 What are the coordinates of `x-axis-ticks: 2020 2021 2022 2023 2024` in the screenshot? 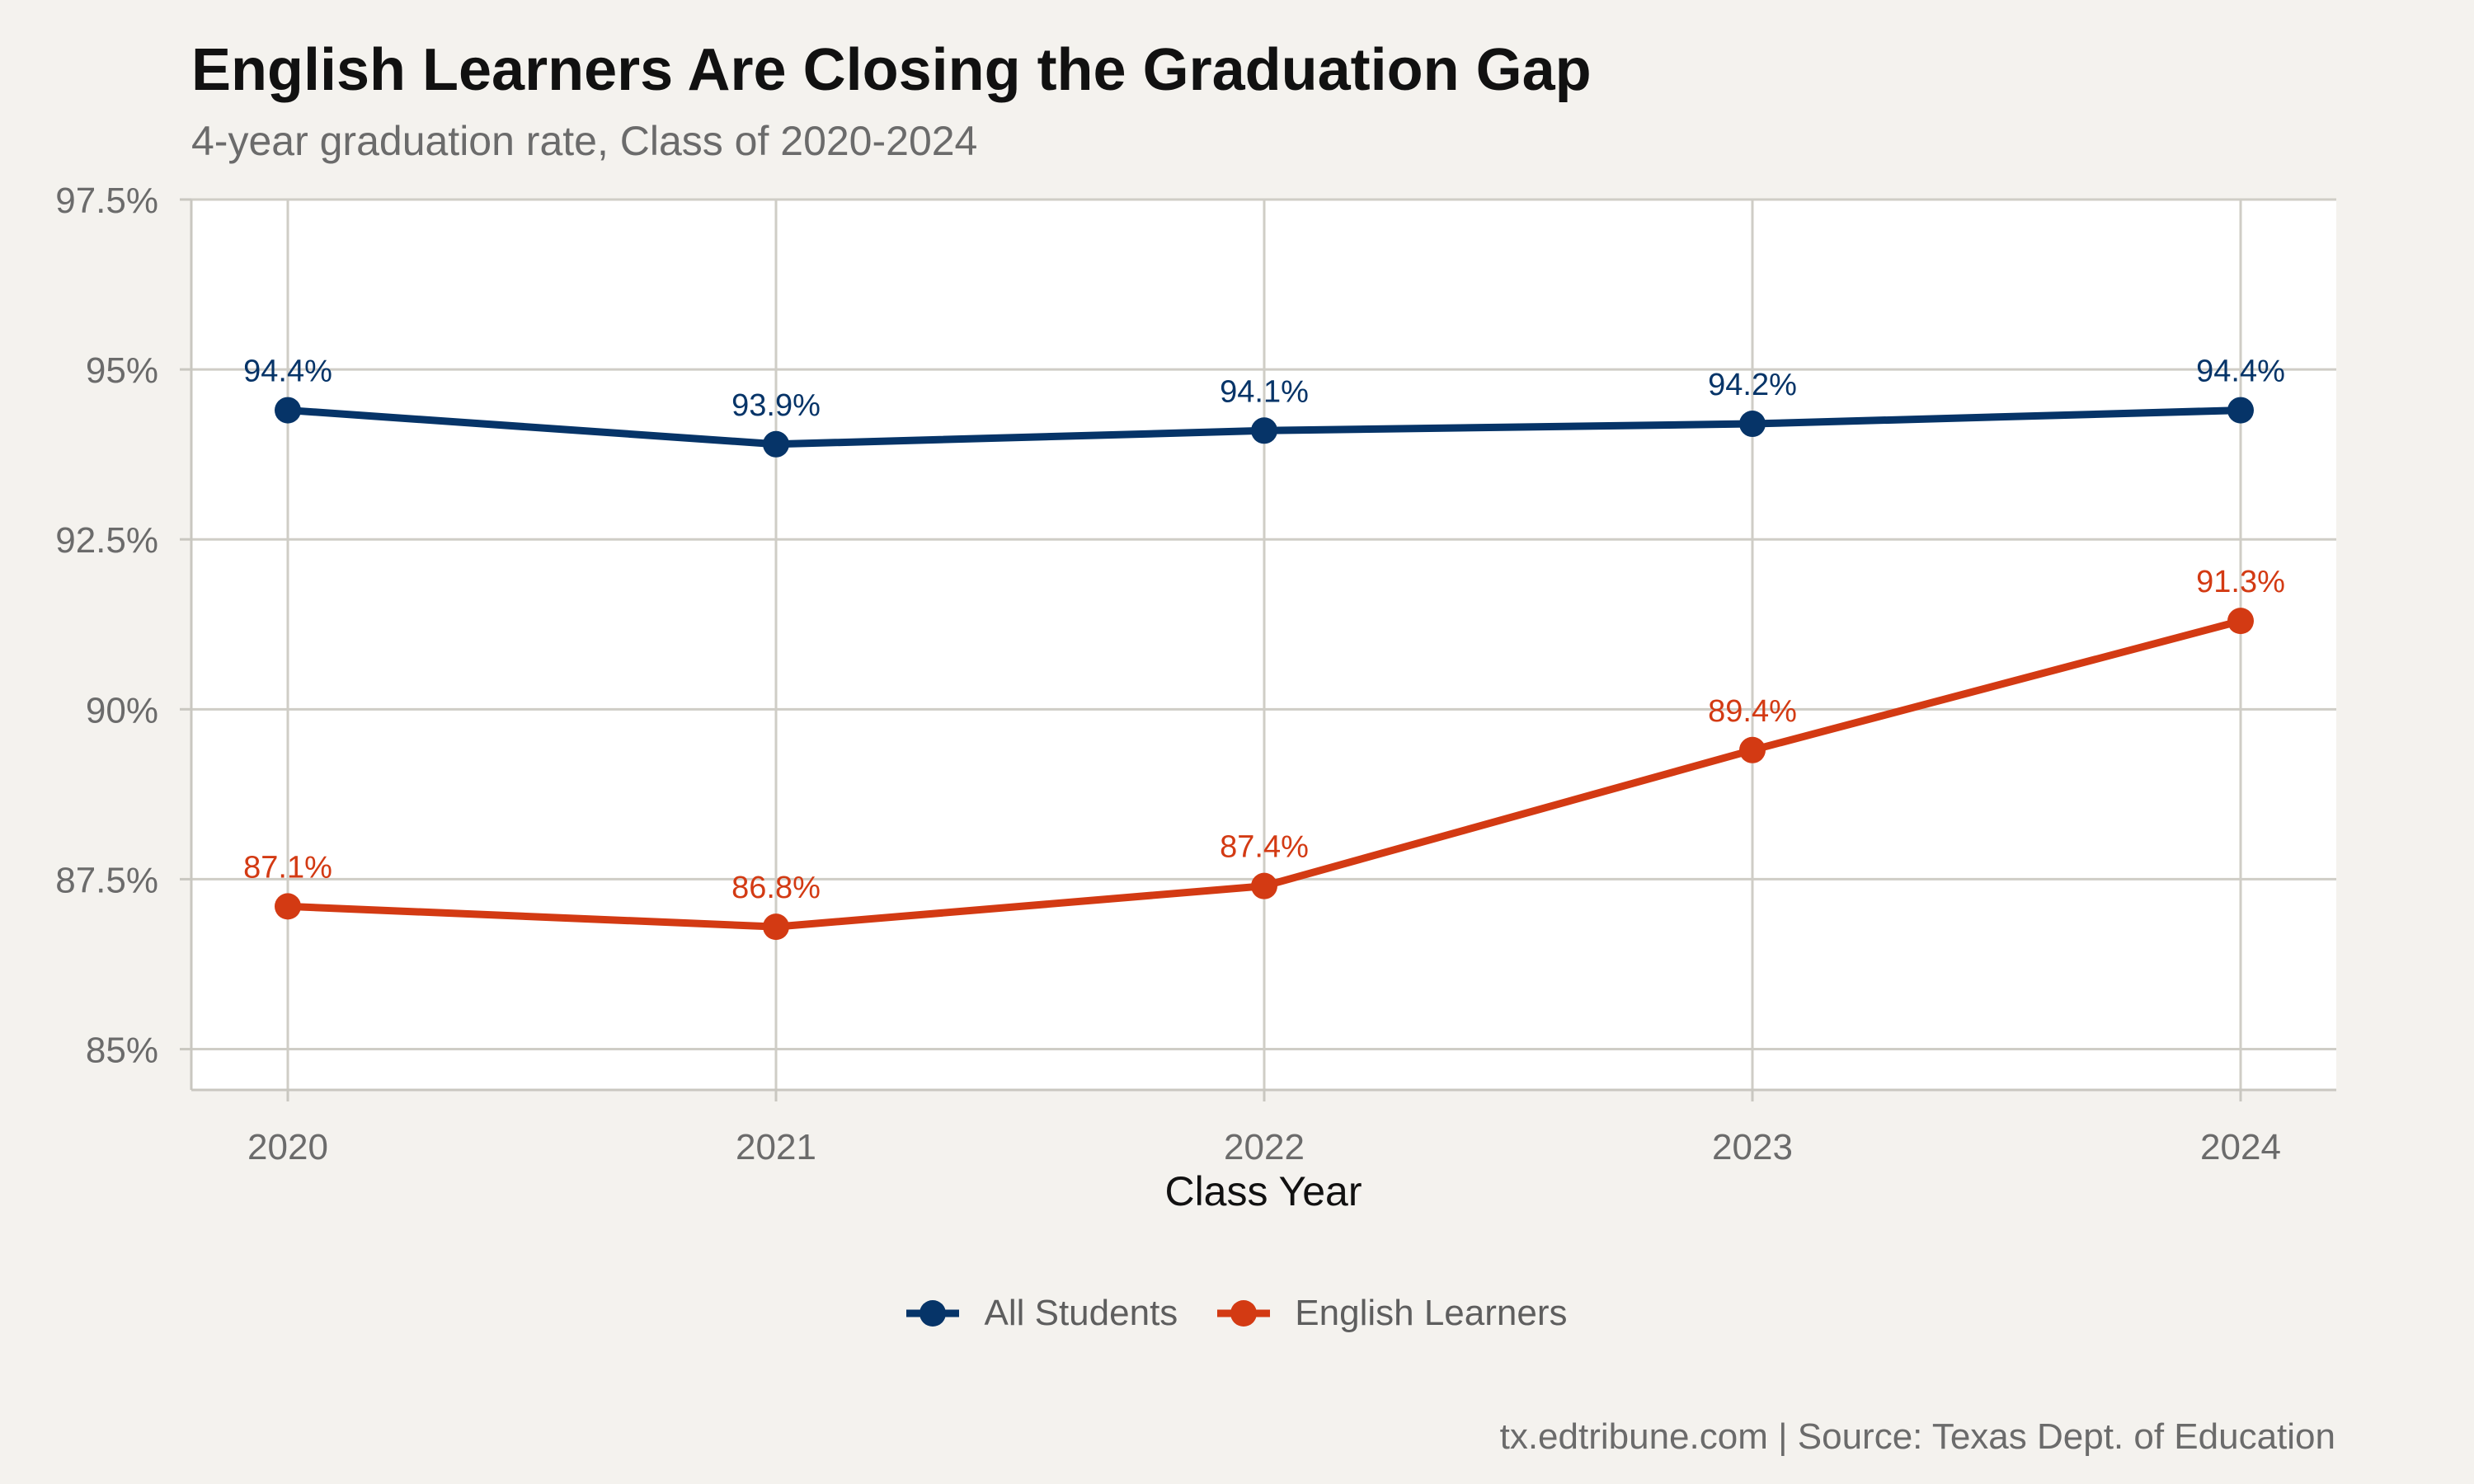 It's located at (1264, 1128).